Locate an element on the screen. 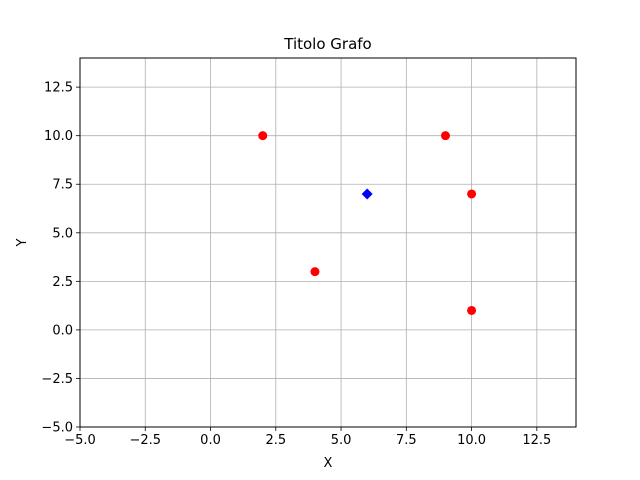 This screenshot has height=480, width=640. y-tick-label: 10.0 is located at coordinates (58, 136).